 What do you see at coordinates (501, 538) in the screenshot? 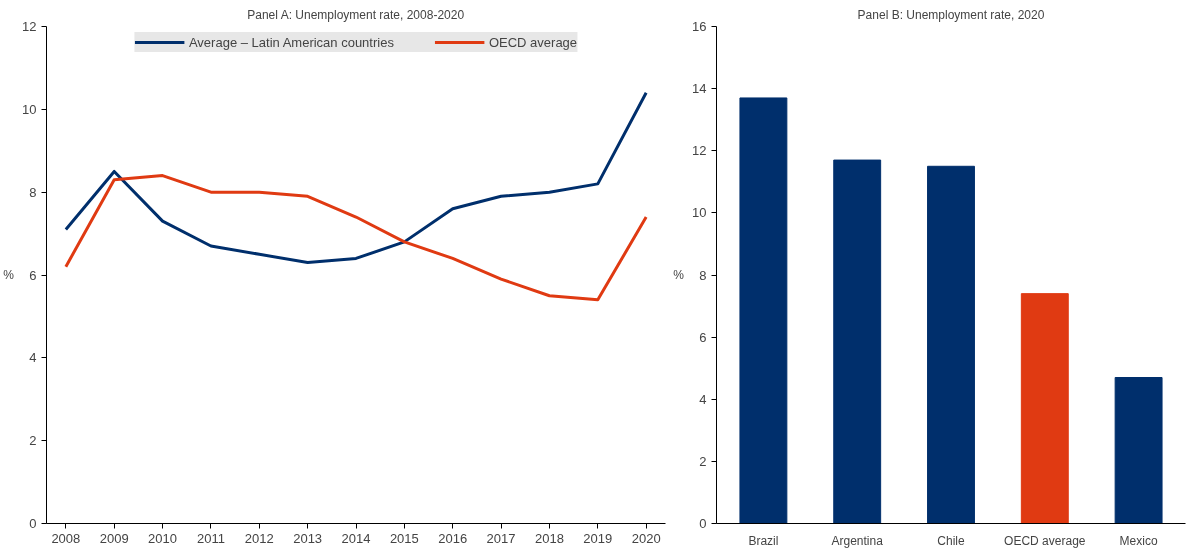
I see `x-tick-label: 2017` at bounding box center [501, 538].